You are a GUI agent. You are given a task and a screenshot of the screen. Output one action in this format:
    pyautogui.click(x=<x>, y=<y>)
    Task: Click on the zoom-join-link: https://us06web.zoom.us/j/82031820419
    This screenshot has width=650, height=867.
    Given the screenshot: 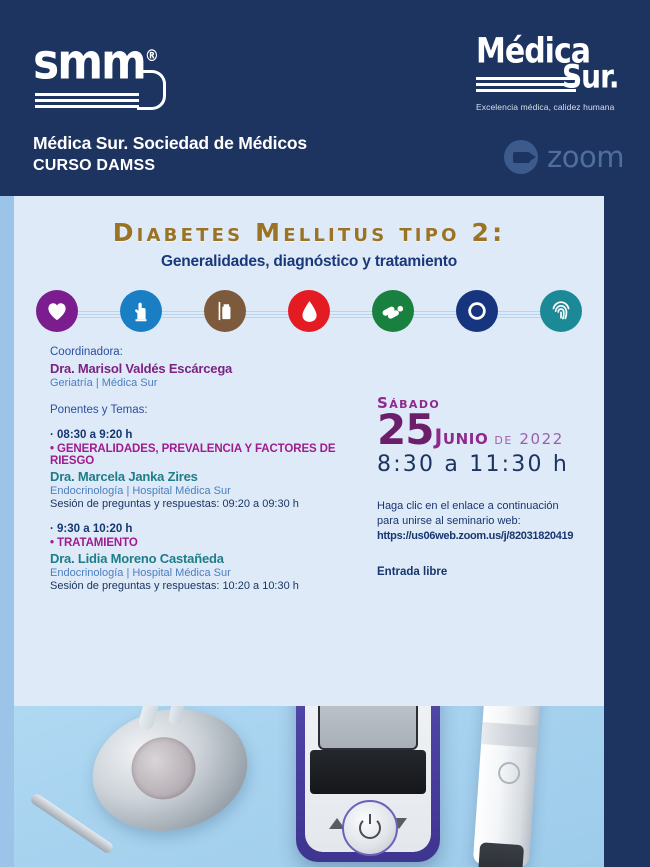 What is the action you would take?
    pyautogui.click(x=475, y=535)
    